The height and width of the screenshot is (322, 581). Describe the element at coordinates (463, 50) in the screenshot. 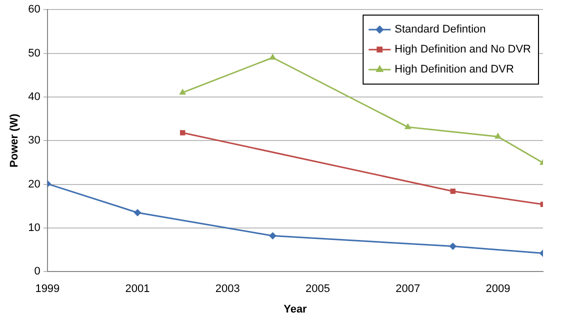

I see `legend-label: High Definition and No DVR` at that location.